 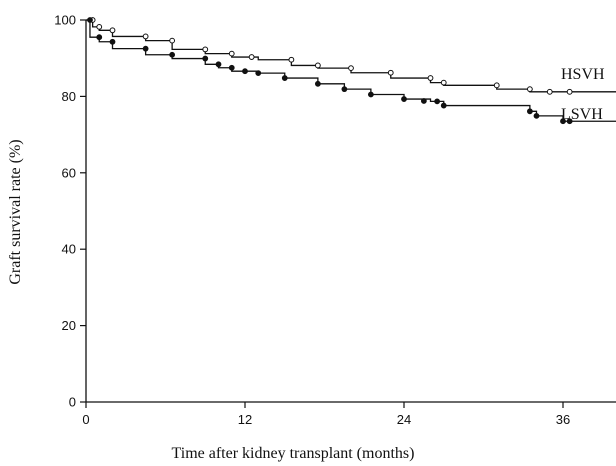 I want to click on series-line-hsvh, so click(x=351, y=56).